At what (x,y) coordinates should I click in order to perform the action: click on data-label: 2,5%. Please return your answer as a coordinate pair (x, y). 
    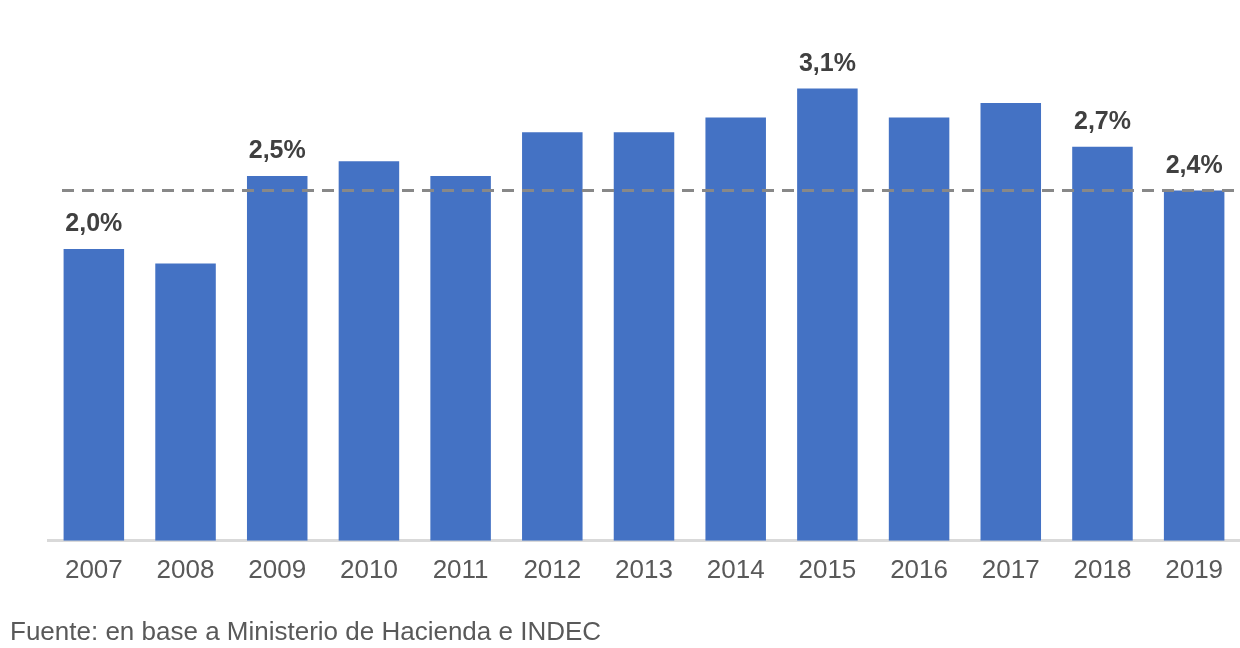
    Looking at the image, I should click on (277, 149).